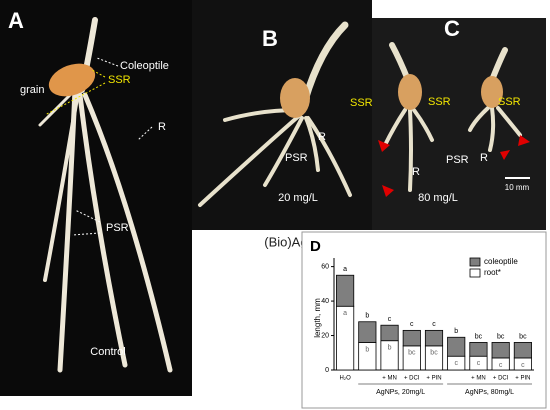 The image size is (550, 410). What do you see at coordinates (298, 198) in the screenshot?
I see `caption: 20 mg/L` at bounding box center [298, 198].